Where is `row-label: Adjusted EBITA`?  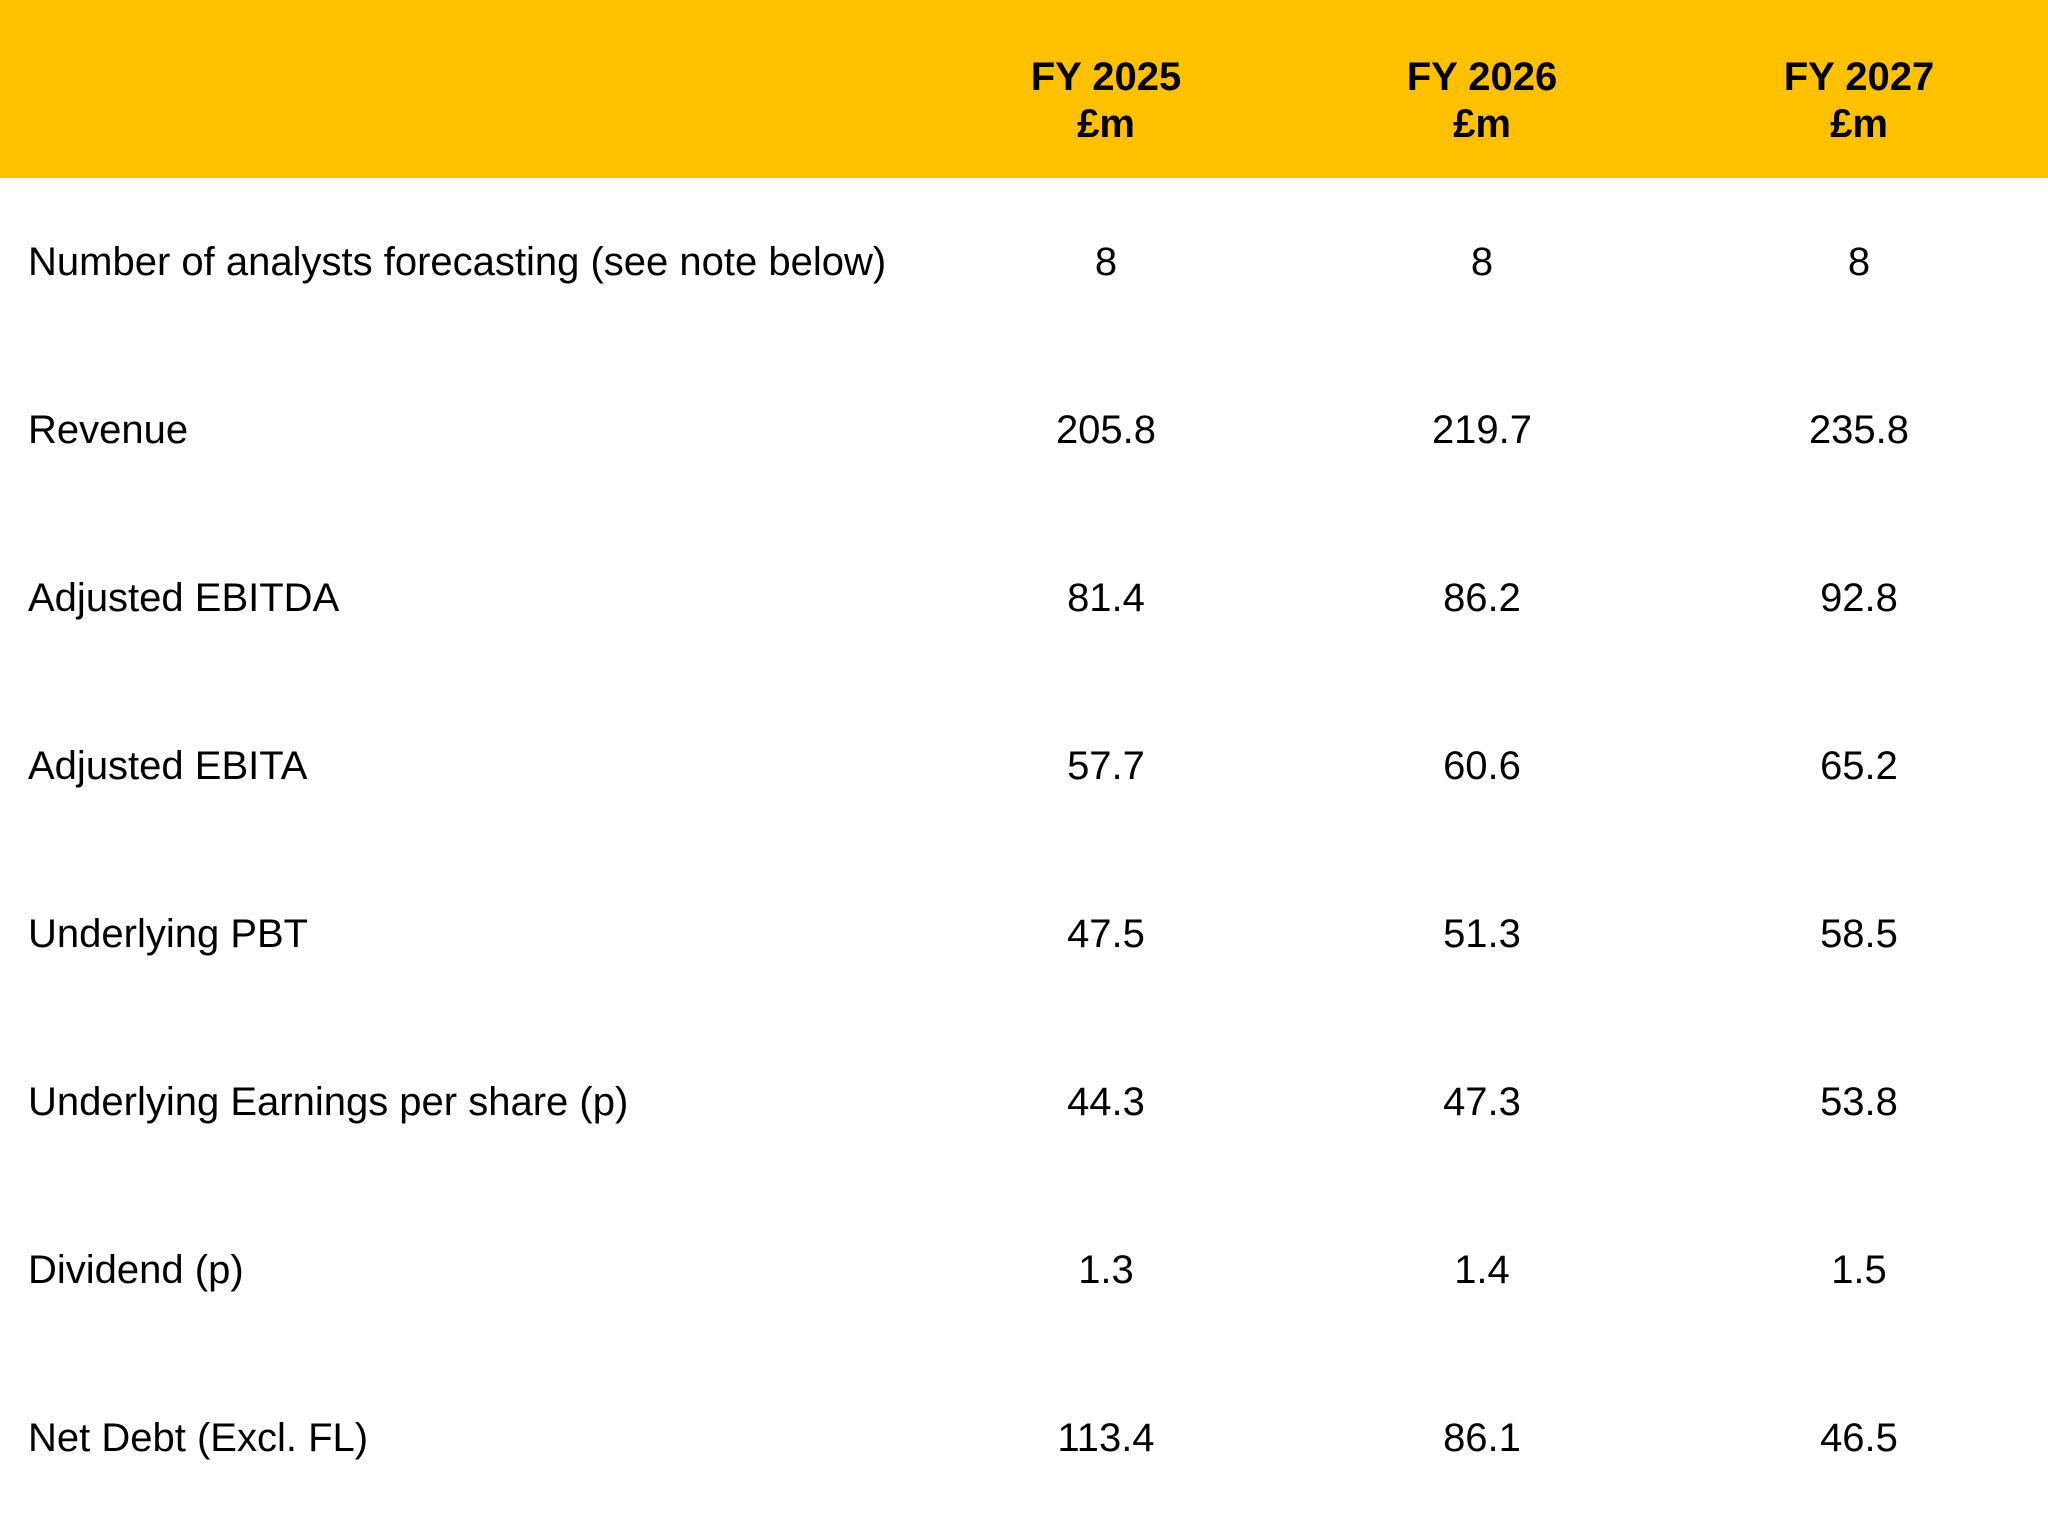 row-label: Adjusted EBITA is located at coordinates (168, 765).